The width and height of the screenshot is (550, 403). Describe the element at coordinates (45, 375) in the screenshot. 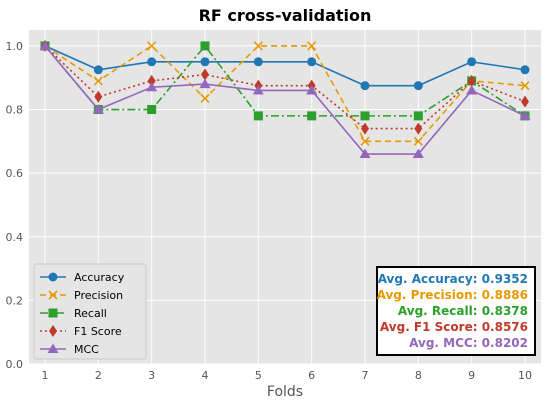

I see `x-tick-label: 1` at that location.